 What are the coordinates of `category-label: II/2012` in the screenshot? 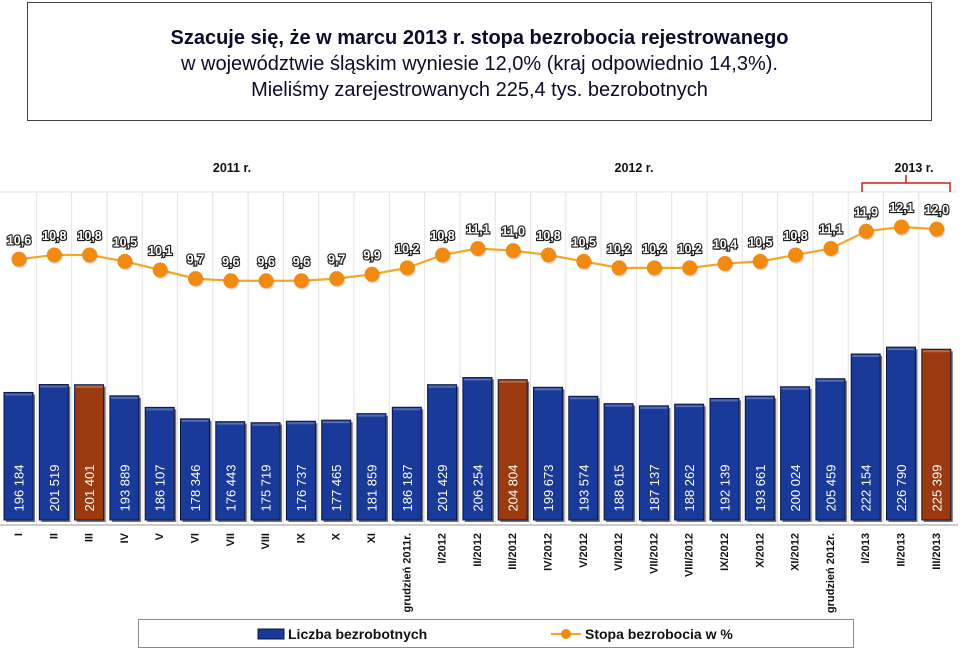 It's located at (478, 550).